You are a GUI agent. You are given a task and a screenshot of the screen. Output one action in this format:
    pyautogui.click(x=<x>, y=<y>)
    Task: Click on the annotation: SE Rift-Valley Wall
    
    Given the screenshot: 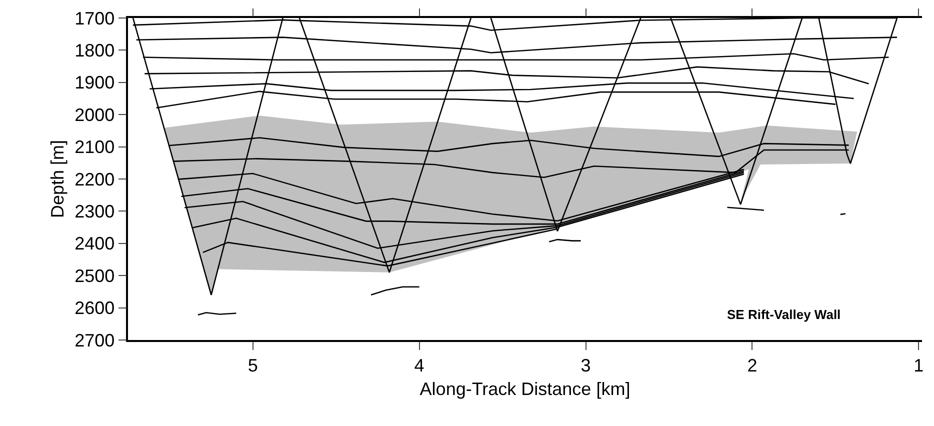 What is the action you would take?
    pyautogui.click(x=784, y=314)
    